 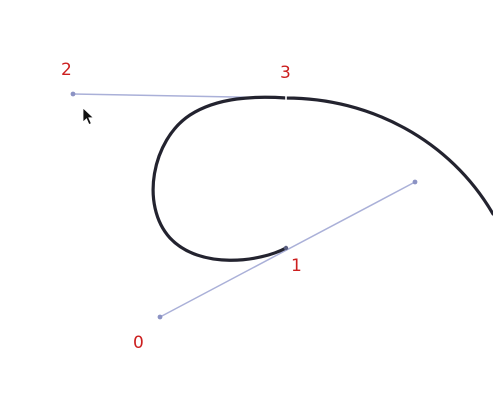 What do you see at coordinates (415, 182) in the screenshot?
I see `control-point-handle-end` at bounding box center [415, 182].